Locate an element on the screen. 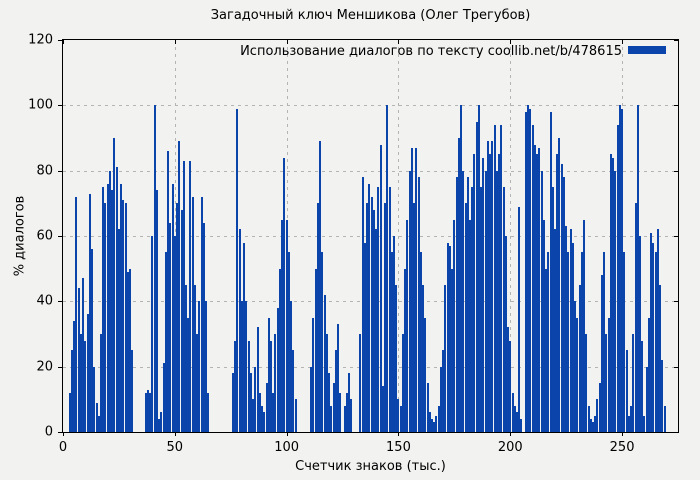  y-tick-label: 40 is located at coordinates (44, 301).